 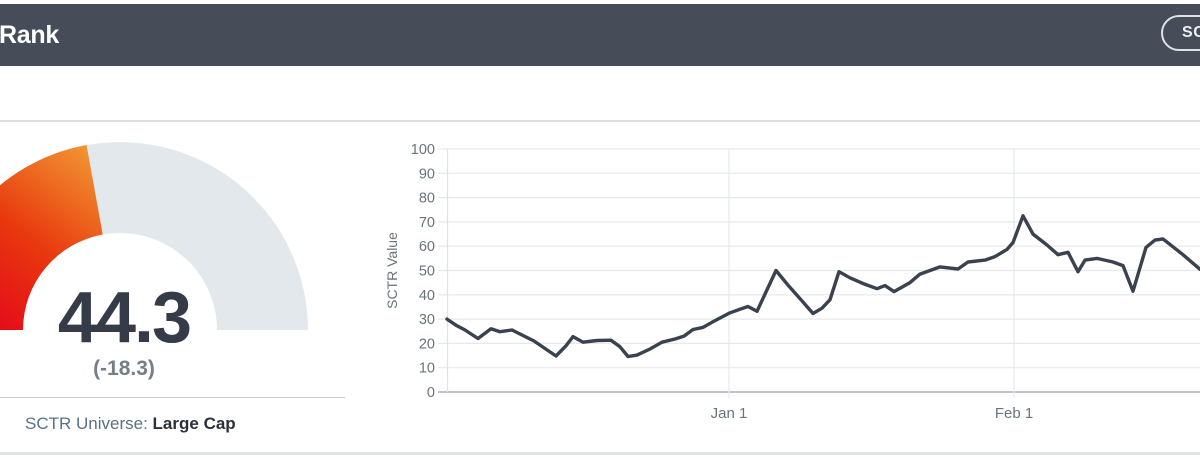 I want to click on header-spacer, so click(x=600, y=93).